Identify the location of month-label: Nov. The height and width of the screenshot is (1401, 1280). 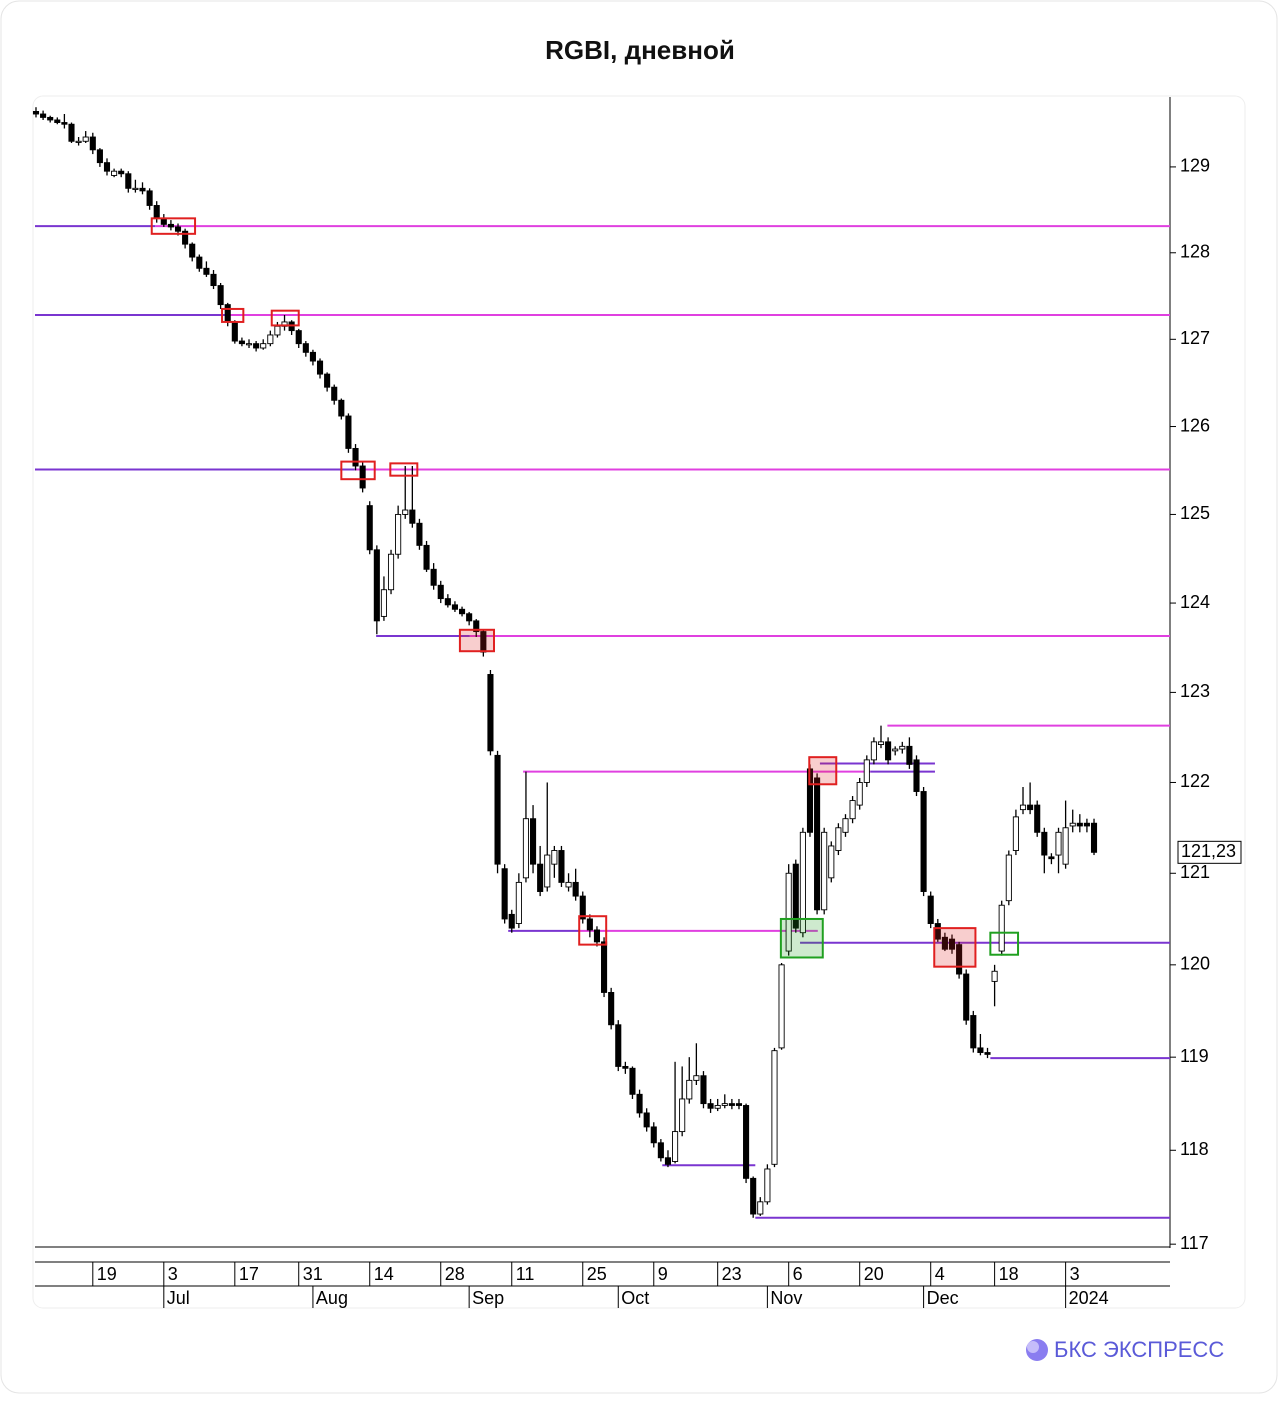
(786, 1298).